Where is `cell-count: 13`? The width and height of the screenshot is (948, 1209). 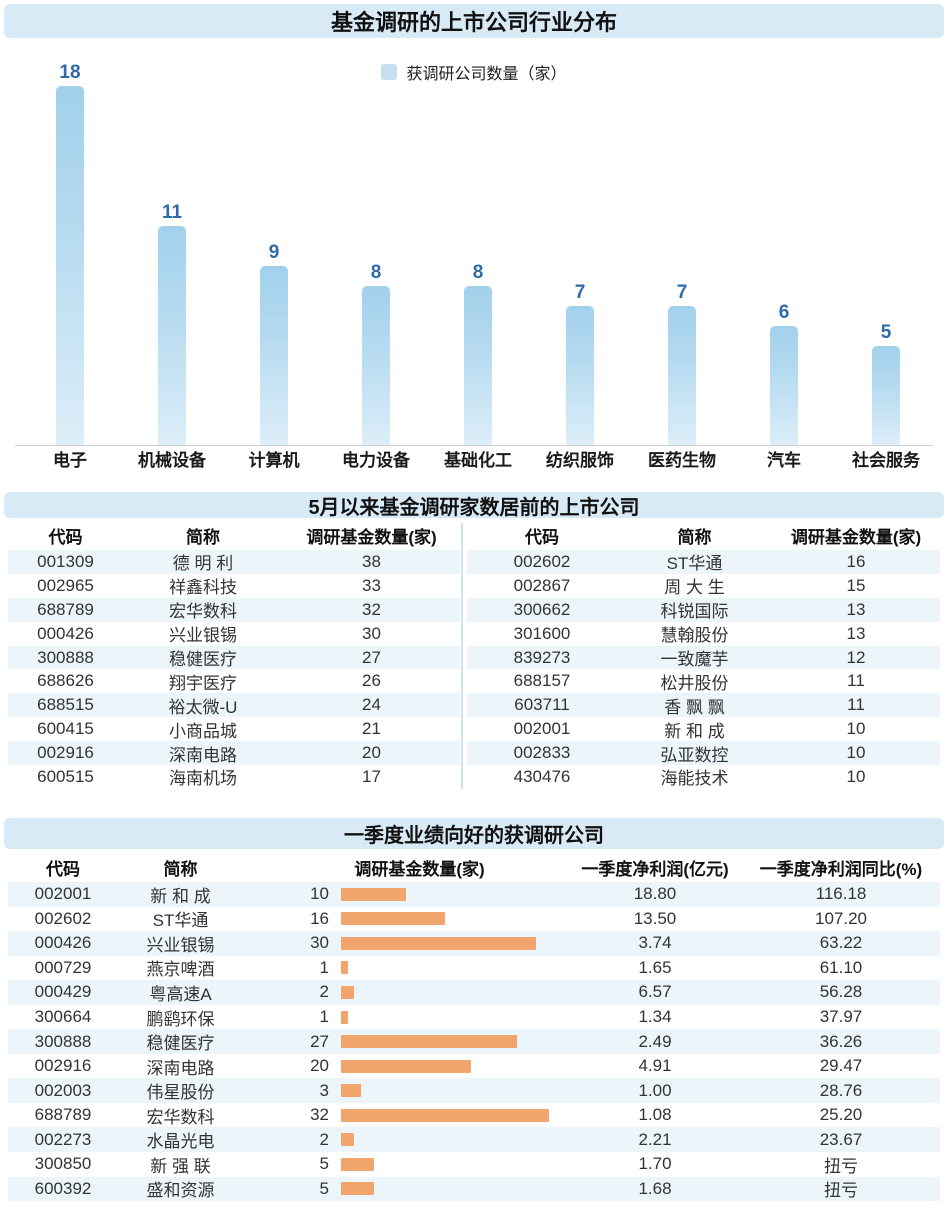
cell-count: 13 is located at coordinates (856, 633).